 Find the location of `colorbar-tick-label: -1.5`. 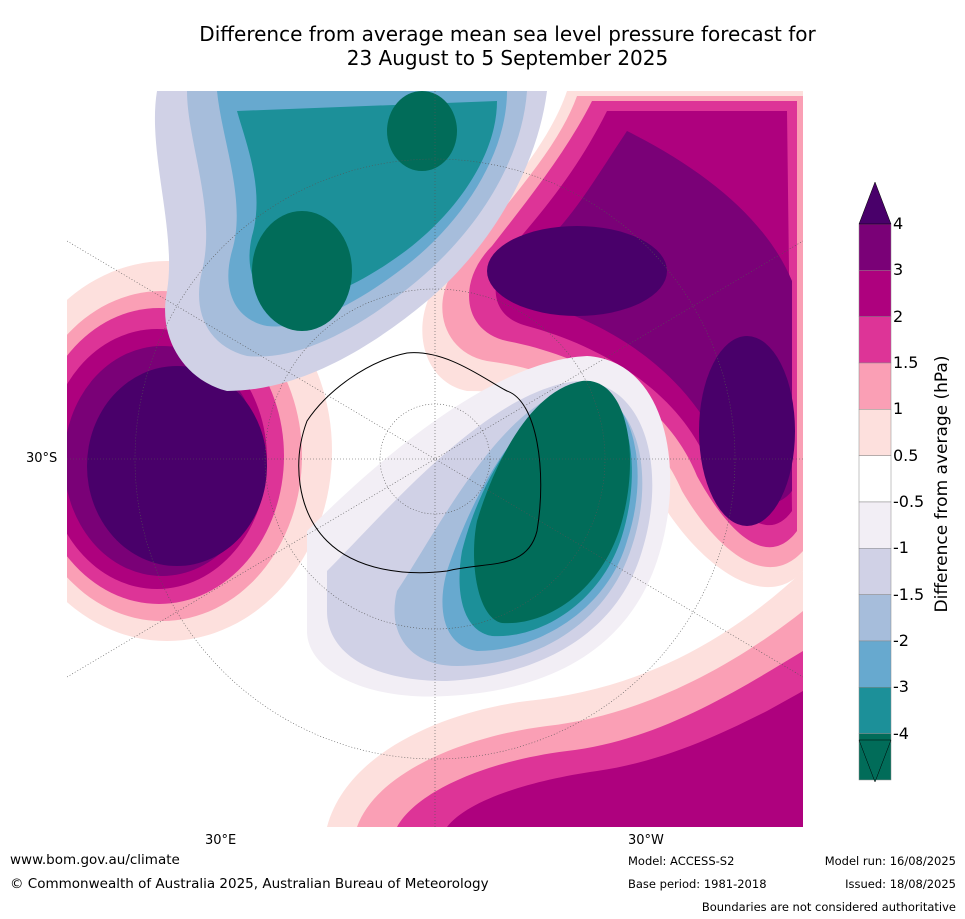

colorbar-tick-label: -1.5 is located at coordinates (909, 594).